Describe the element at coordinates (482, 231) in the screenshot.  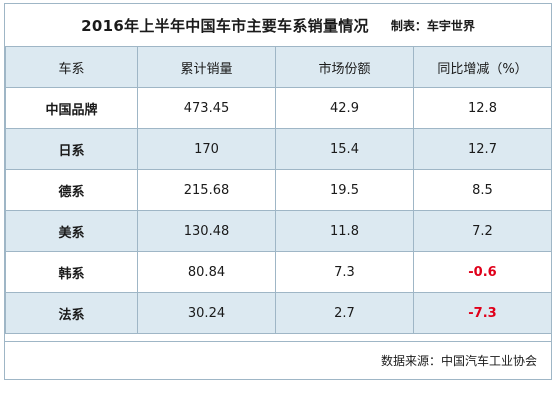
I see `row-yoy: 7.2` at that location.